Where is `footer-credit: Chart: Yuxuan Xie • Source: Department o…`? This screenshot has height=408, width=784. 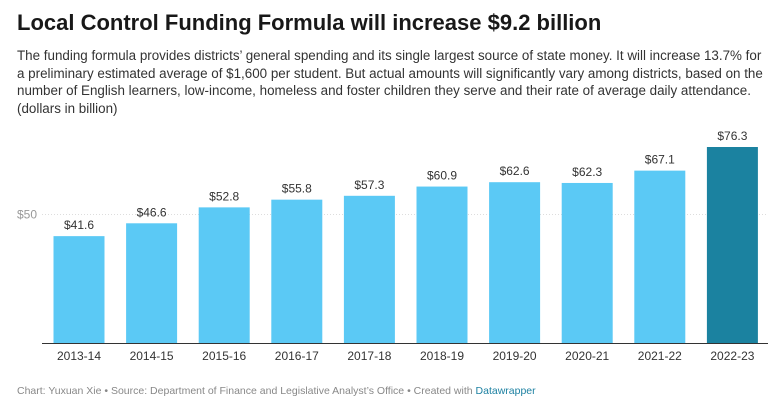 footer-credit: Chart: Yuxuan Xie • Source: Department o… is located at coordinates (246, 391).